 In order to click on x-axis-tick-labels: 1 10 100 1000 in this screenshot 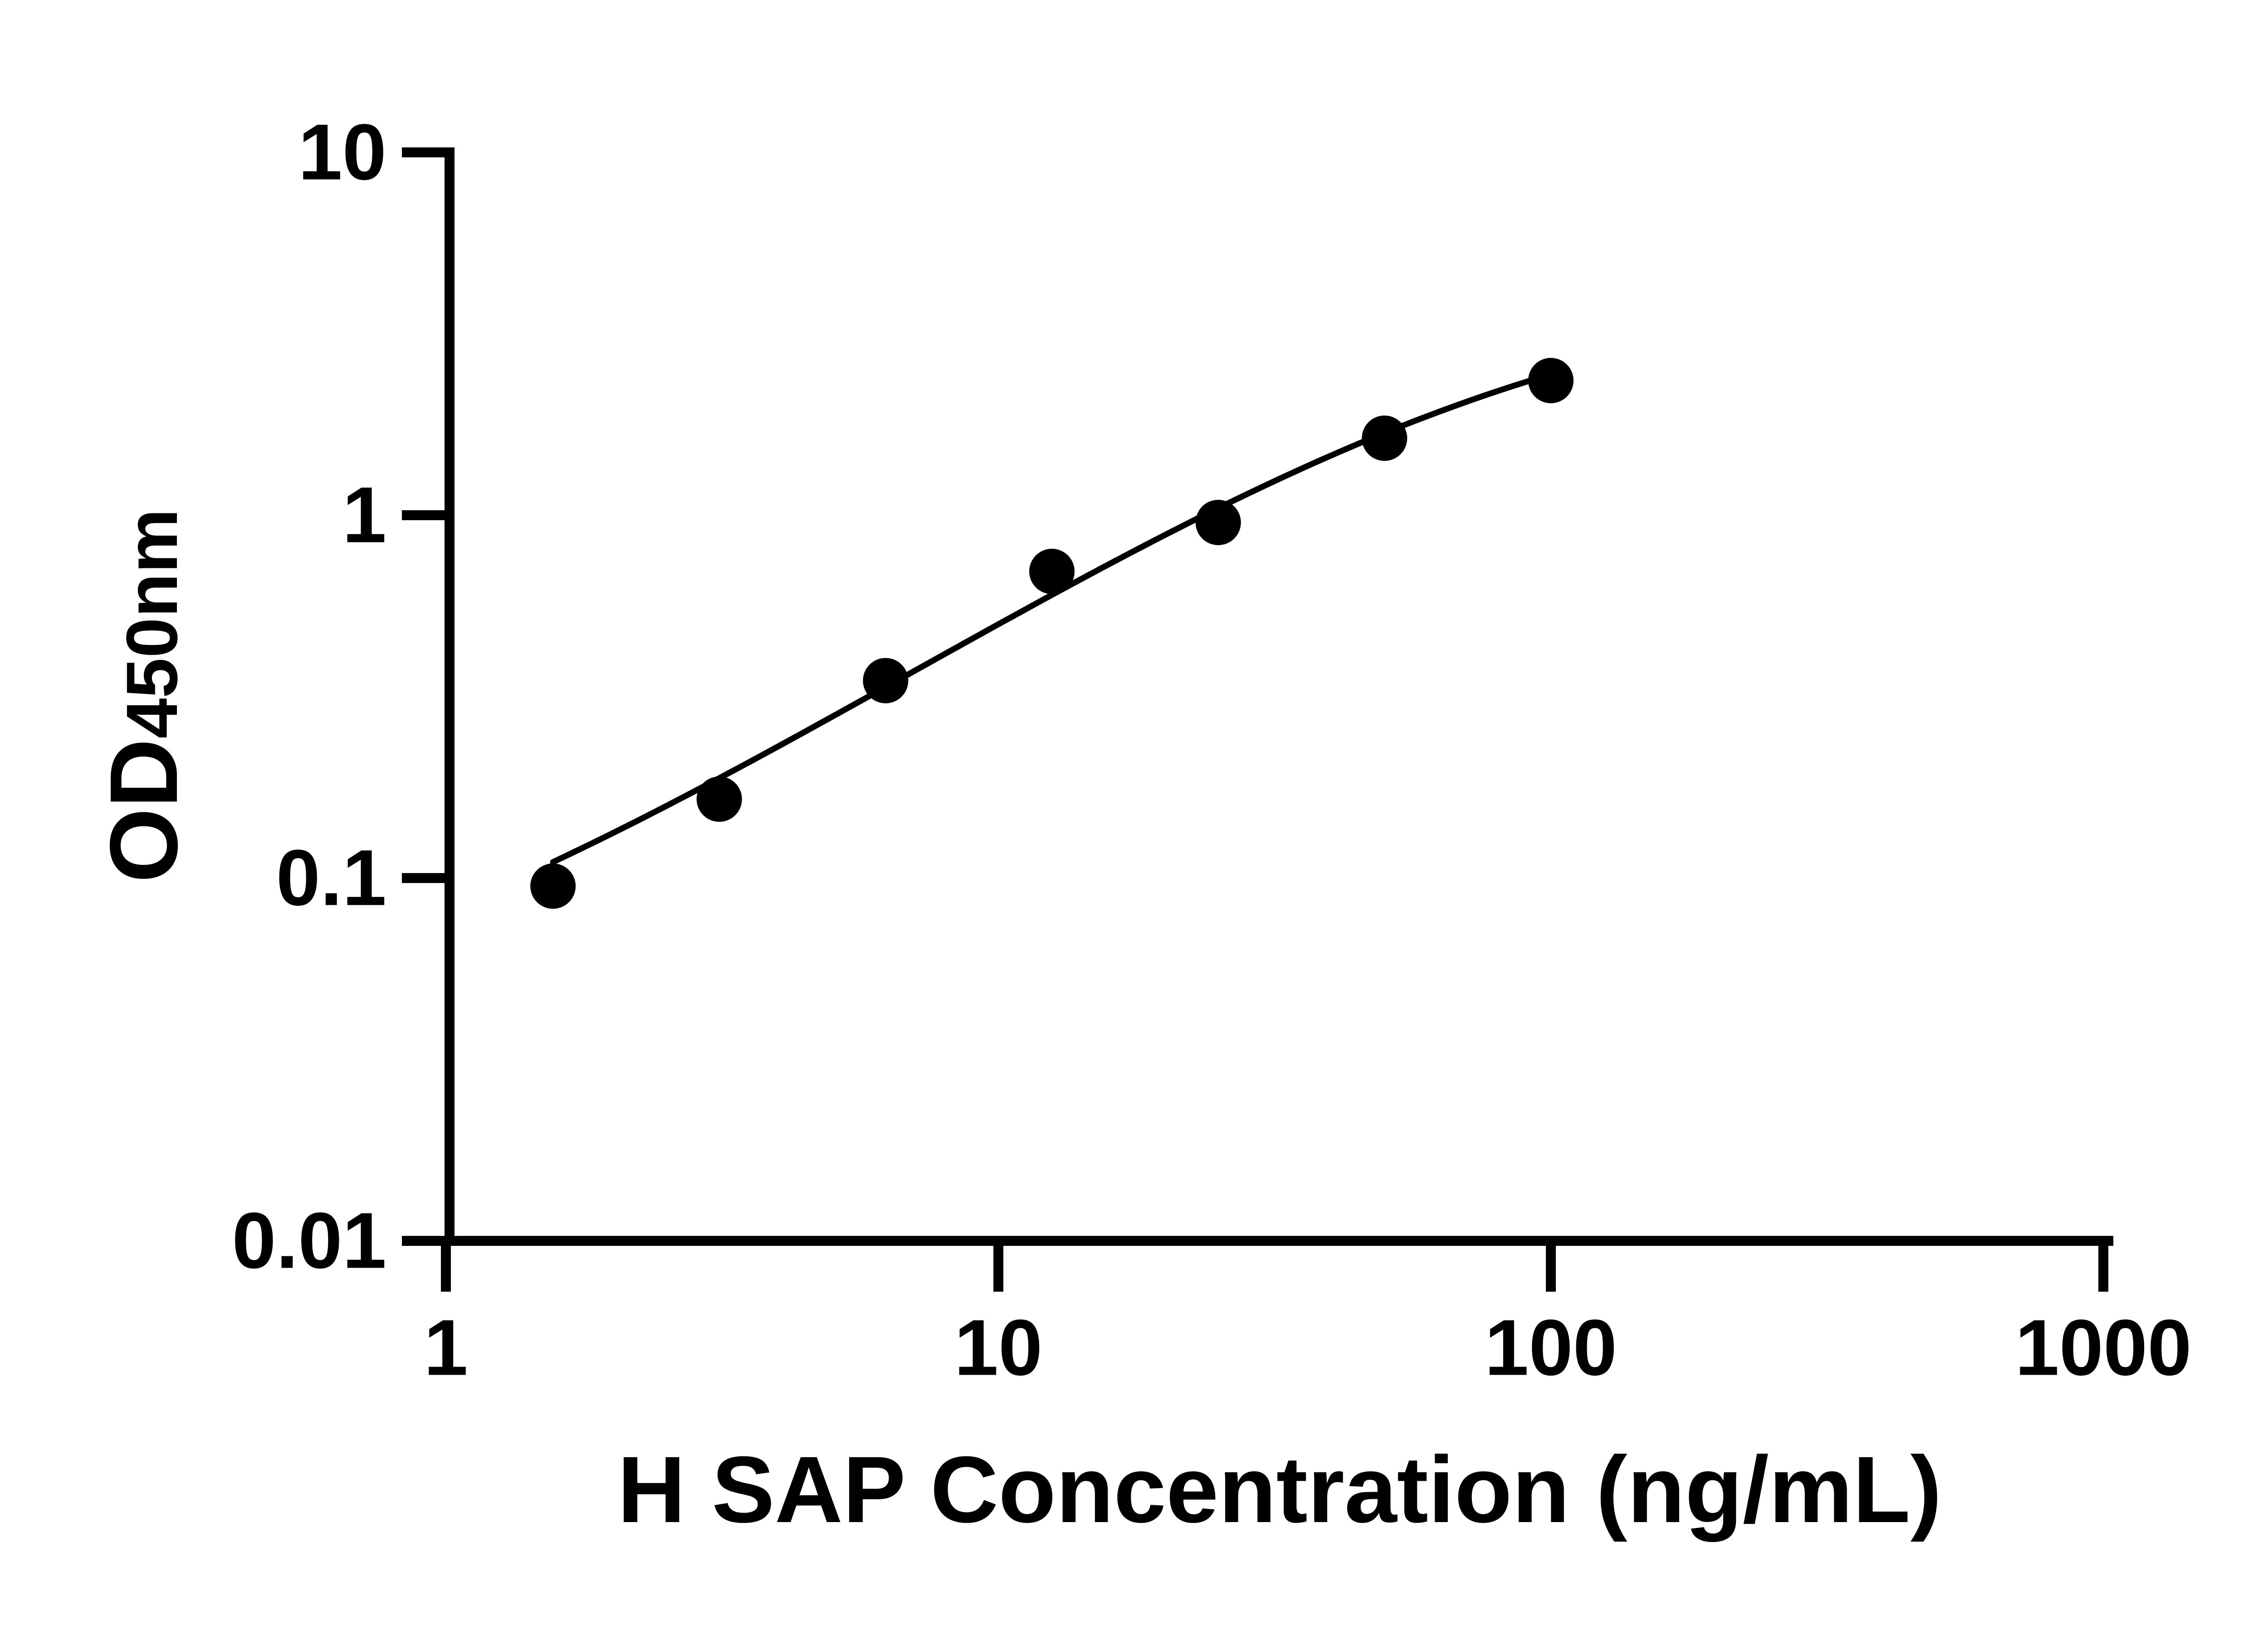, I will do `click(1307, 1348)`.